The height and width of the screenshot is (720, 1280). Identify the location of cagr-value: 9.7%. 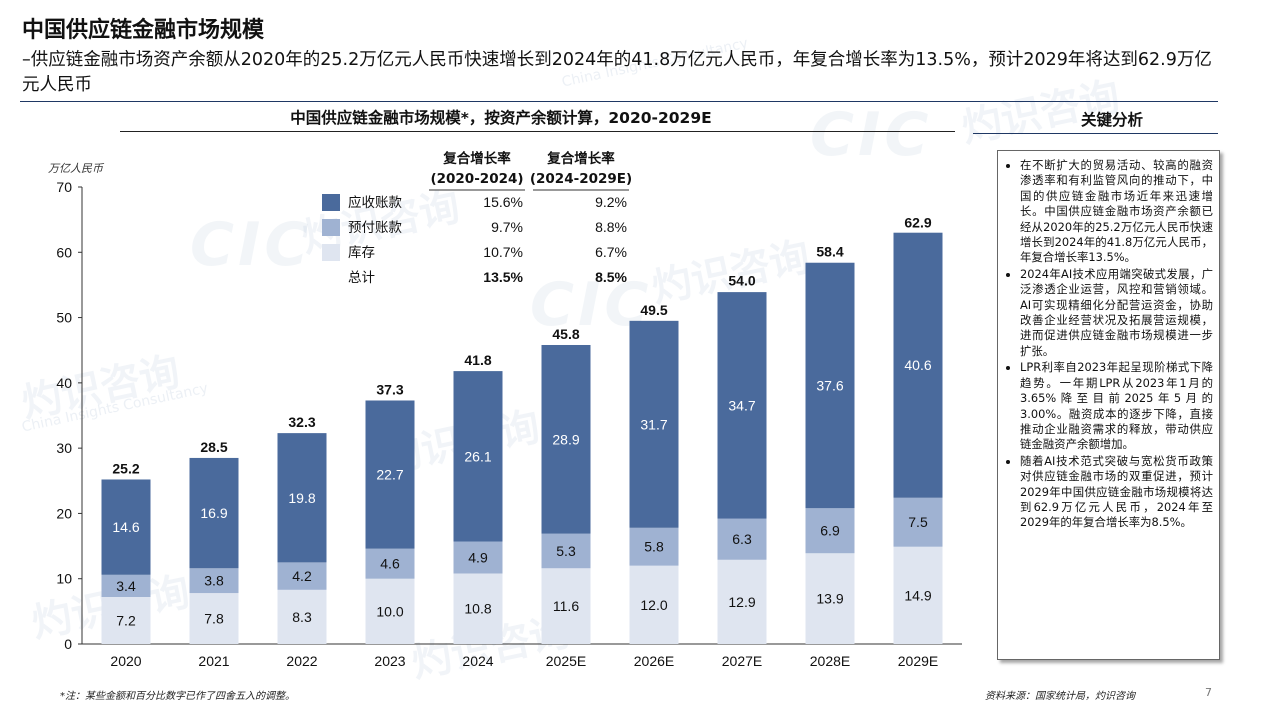
(507, 227).